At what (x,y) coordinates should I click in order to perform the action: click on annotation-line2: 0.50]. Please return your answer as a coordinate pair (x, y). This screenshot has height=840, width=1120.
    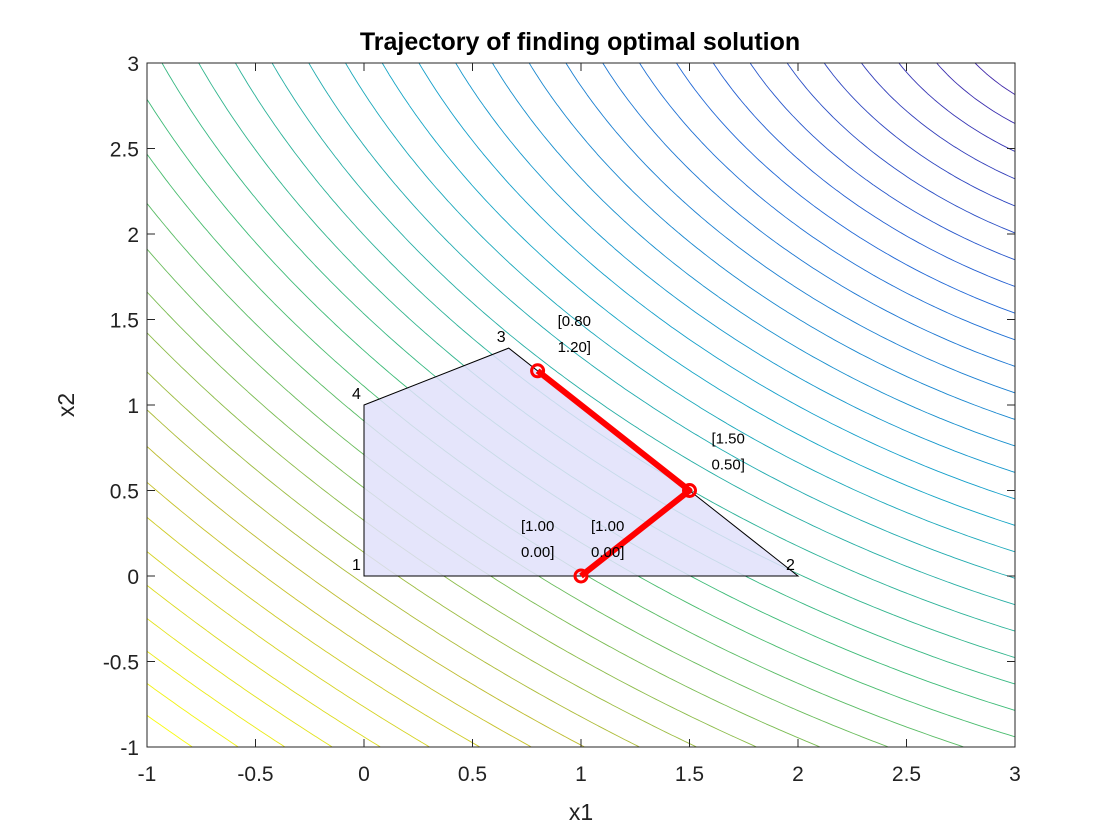
    Looking at the image, I should click on (728, 465).